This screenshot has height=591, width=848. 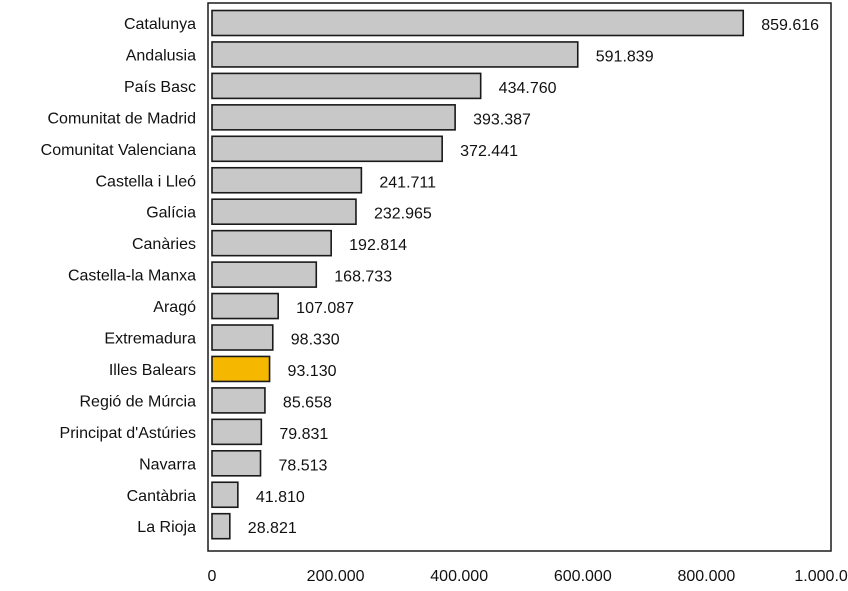 I want to click on bar-navarra, so click(x=236, y=463).